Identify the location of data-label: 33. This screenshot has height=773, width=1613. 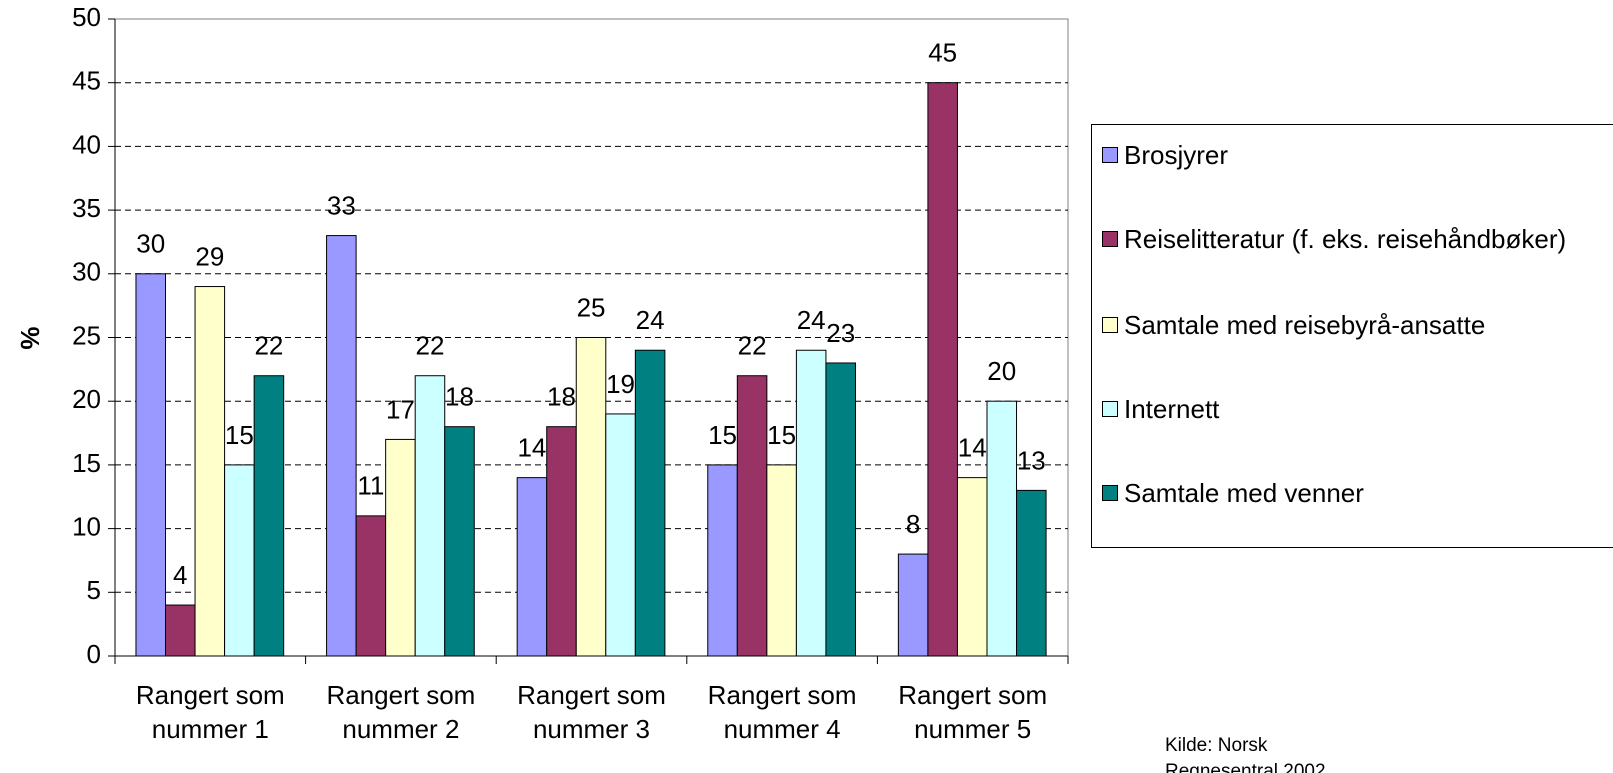
(341, 205).